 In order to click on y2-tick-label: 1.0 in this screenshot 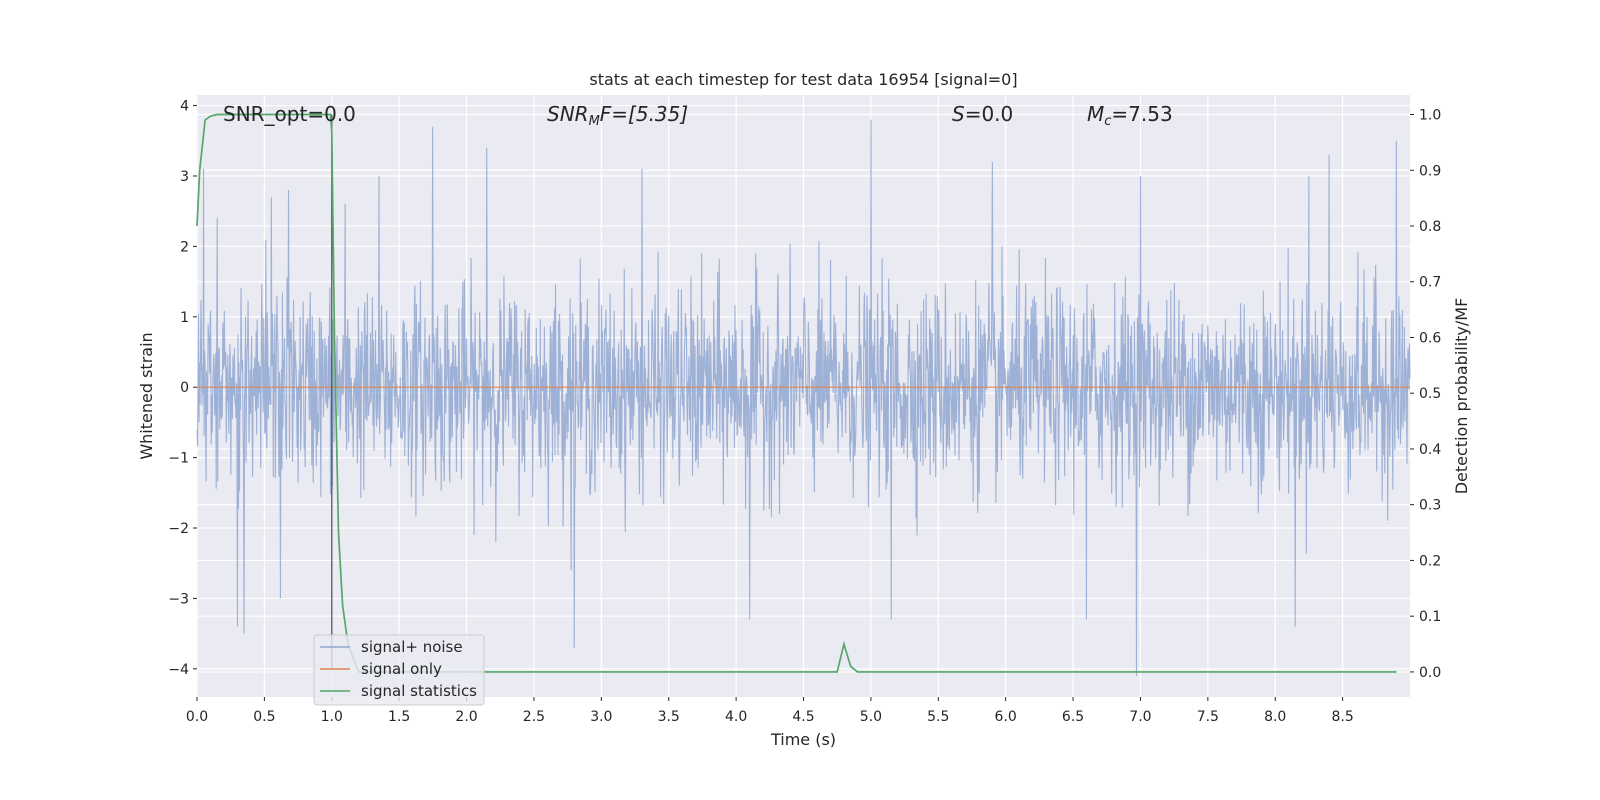, I will do `click(1430, 116)`.